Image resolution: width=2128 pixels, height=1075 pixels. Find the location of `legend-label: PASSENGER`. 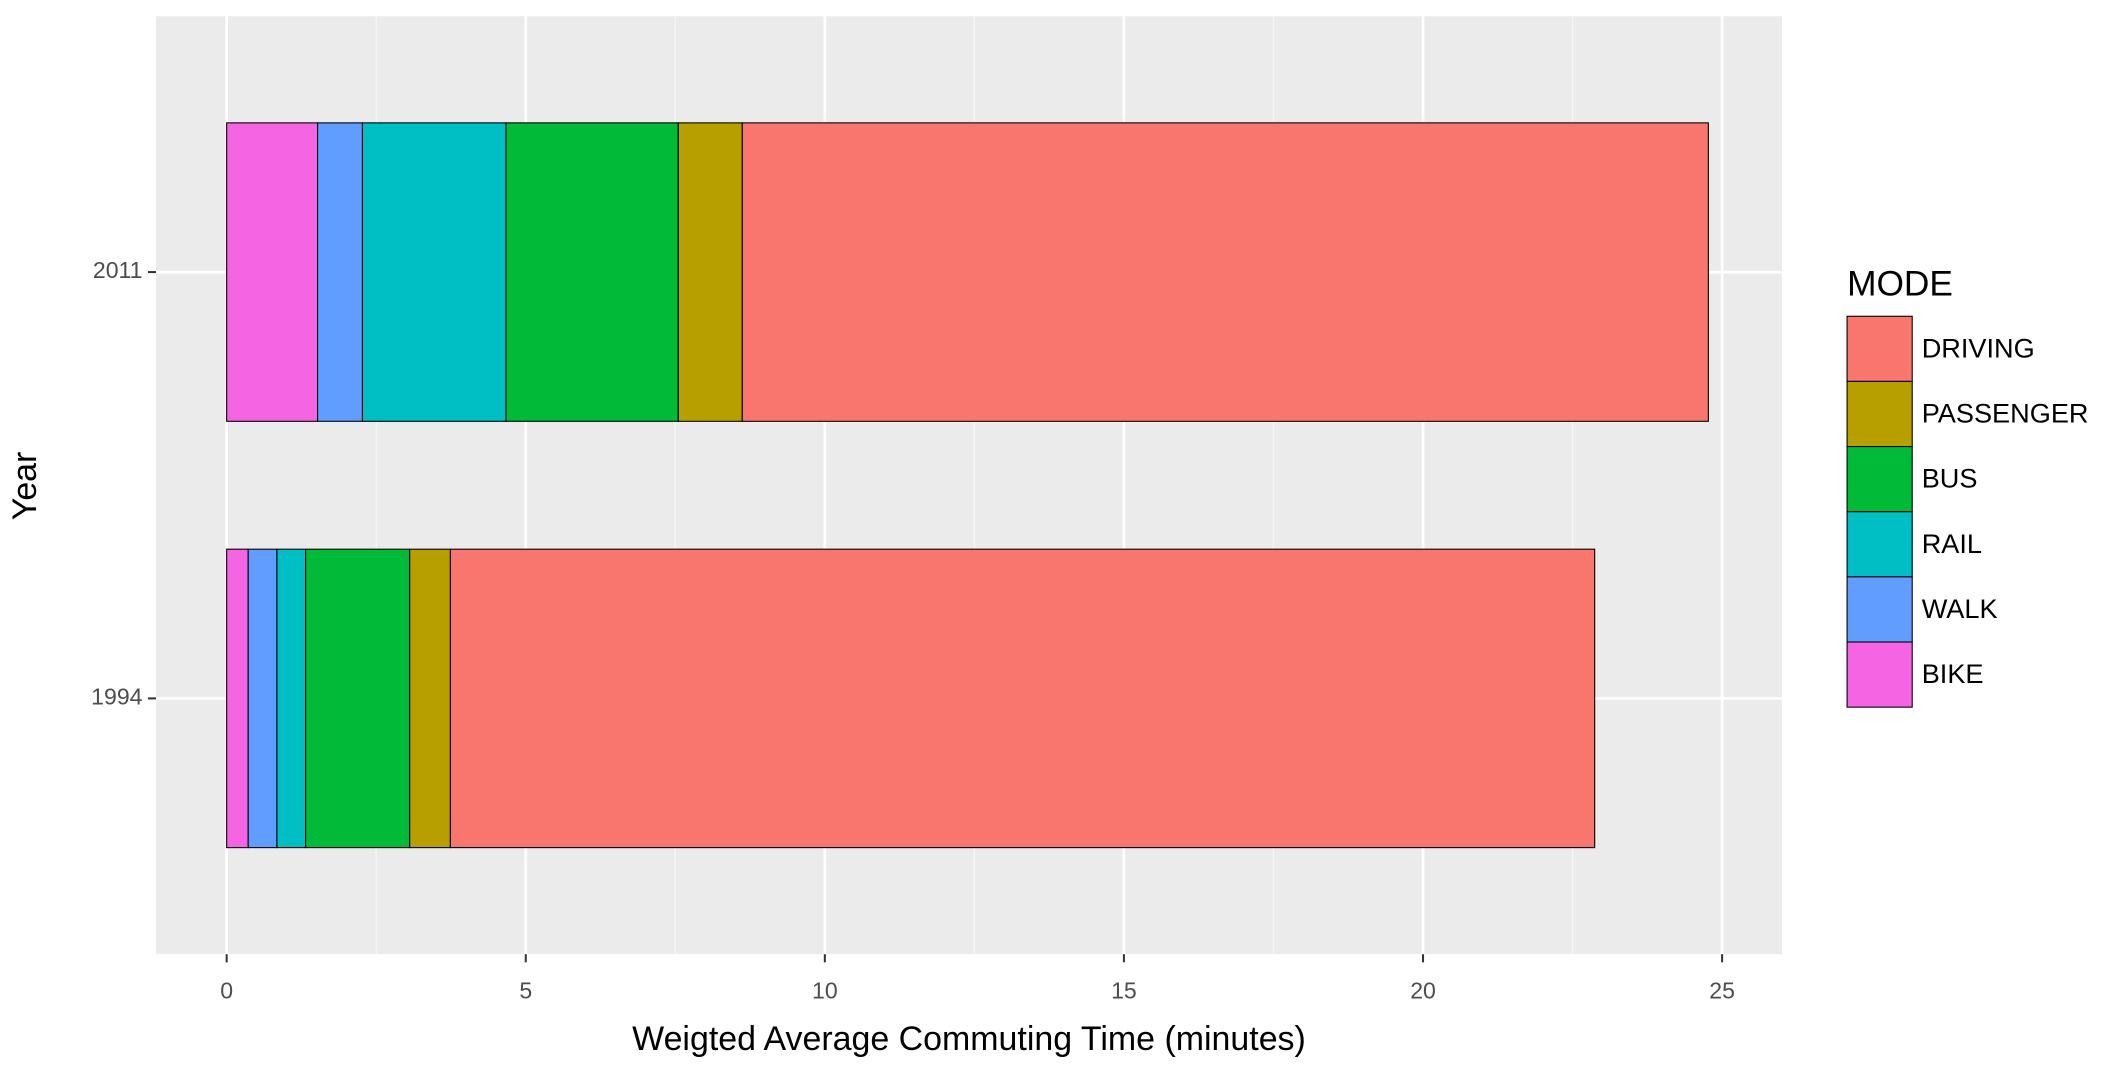

legend-label: PASSENGER is located at coordinates (2005, 413).